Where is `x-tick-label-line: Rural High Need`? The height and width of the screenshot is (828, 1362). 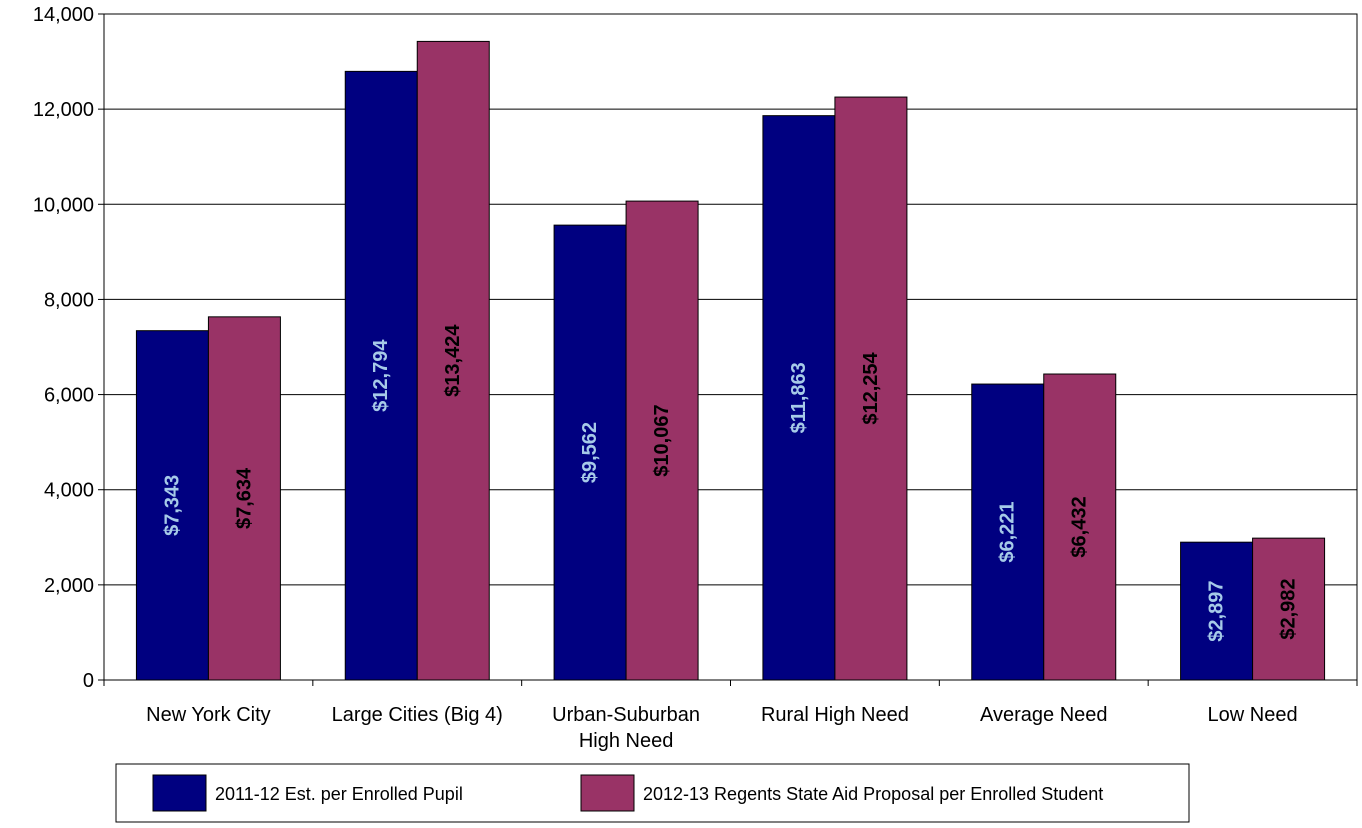 x-tick-label-line: Rural High Need is located at coordinates (835, 715).